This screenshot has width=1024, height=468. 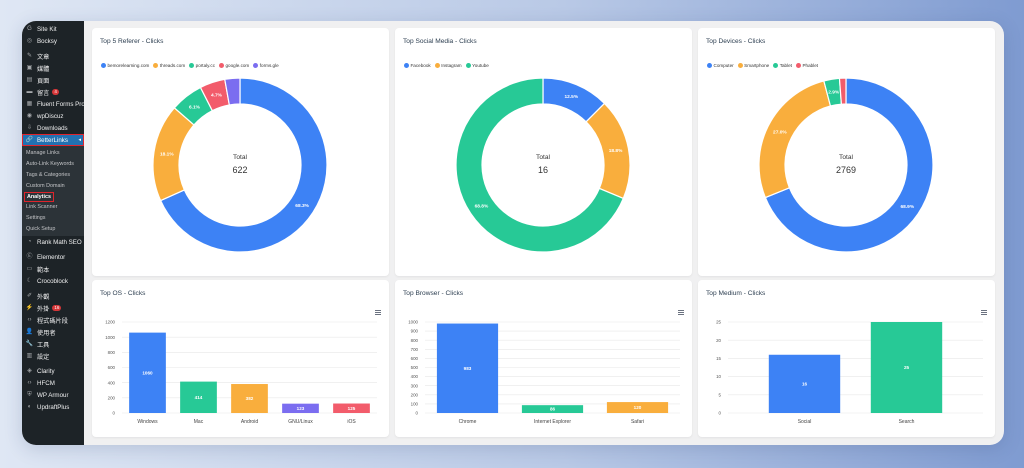 What do you see at coordinates (110, 322) in the screenshot?
I see `y-tick-label: 1200` at bounding box center [110, 322].